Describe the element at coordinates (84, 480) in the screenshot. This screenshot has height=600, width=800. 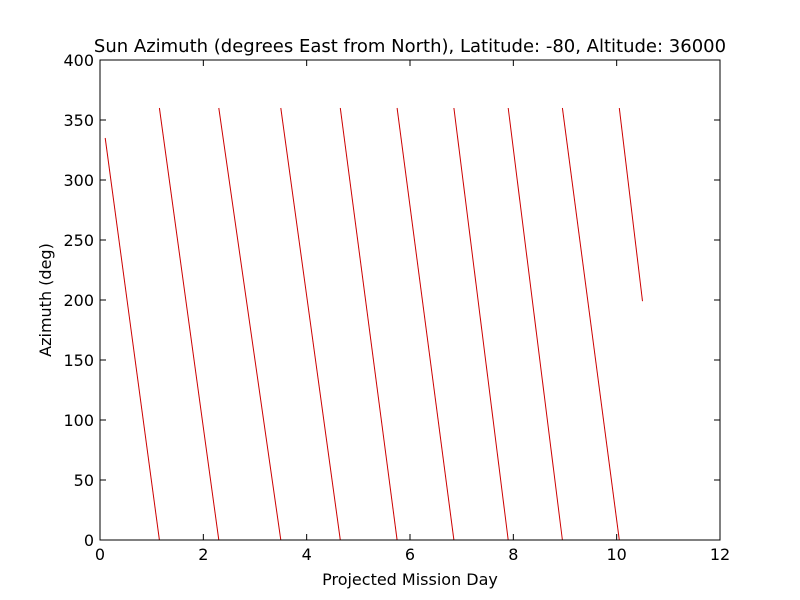
I see `y-tick-label: 50` at that location.